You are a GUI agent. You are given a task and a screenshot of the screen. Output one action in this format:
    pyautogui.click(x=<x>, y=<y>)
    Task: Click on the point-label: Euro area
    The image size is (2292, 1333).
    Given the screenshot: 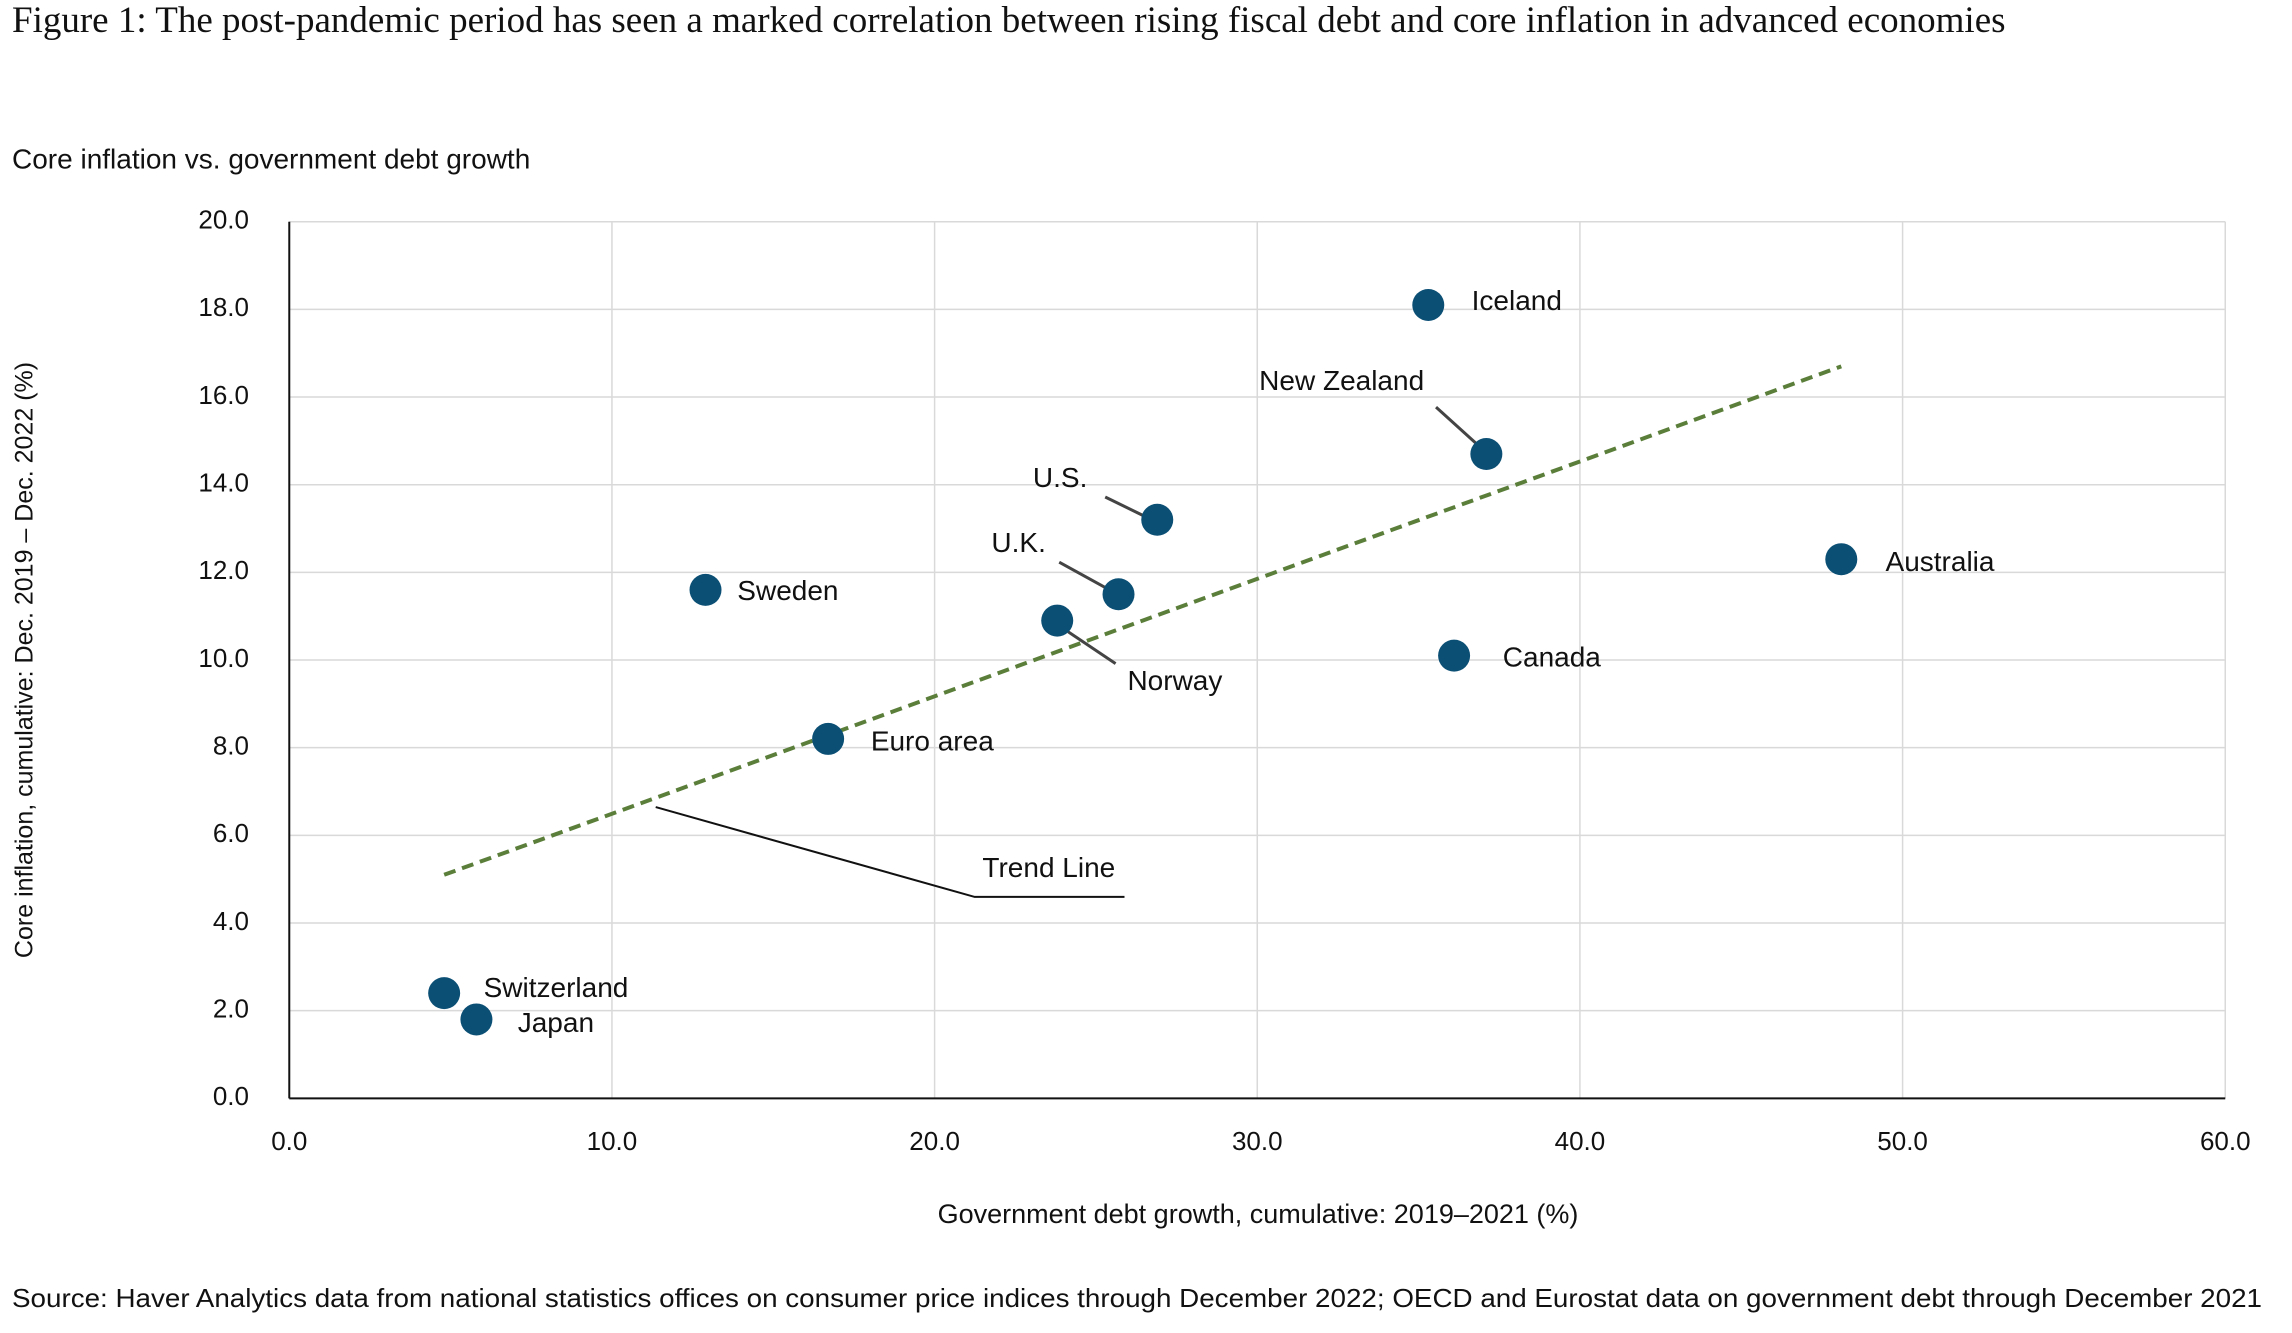 What is the action you would take?
    pyautogui.click(x=932, y=741)
    